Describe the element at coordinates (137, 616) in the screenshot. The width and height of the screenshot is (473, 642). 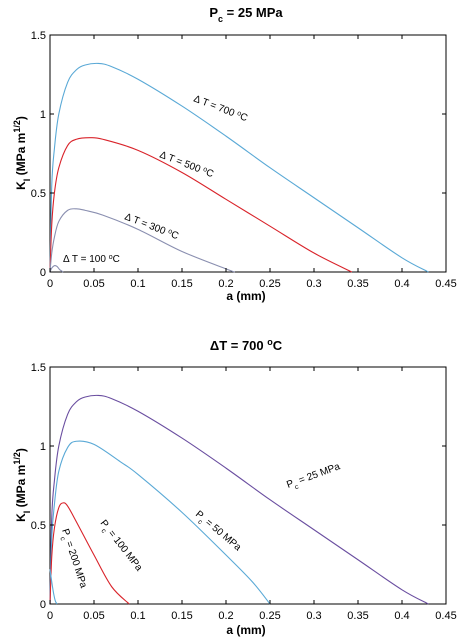
I see `chart-bottom-x-tick-label: 0.1` at that location.